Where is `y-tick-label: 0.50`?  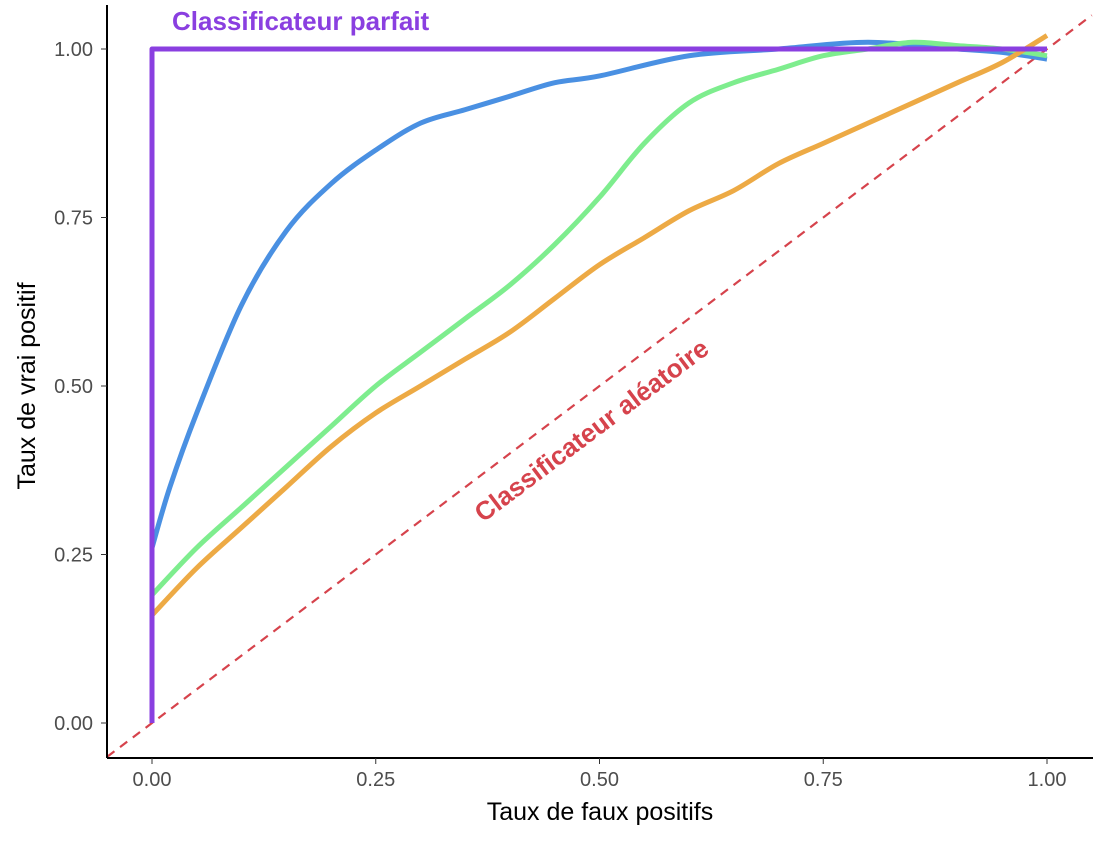
y-tick-label: 0.50 is located at coordinates (73, 387).